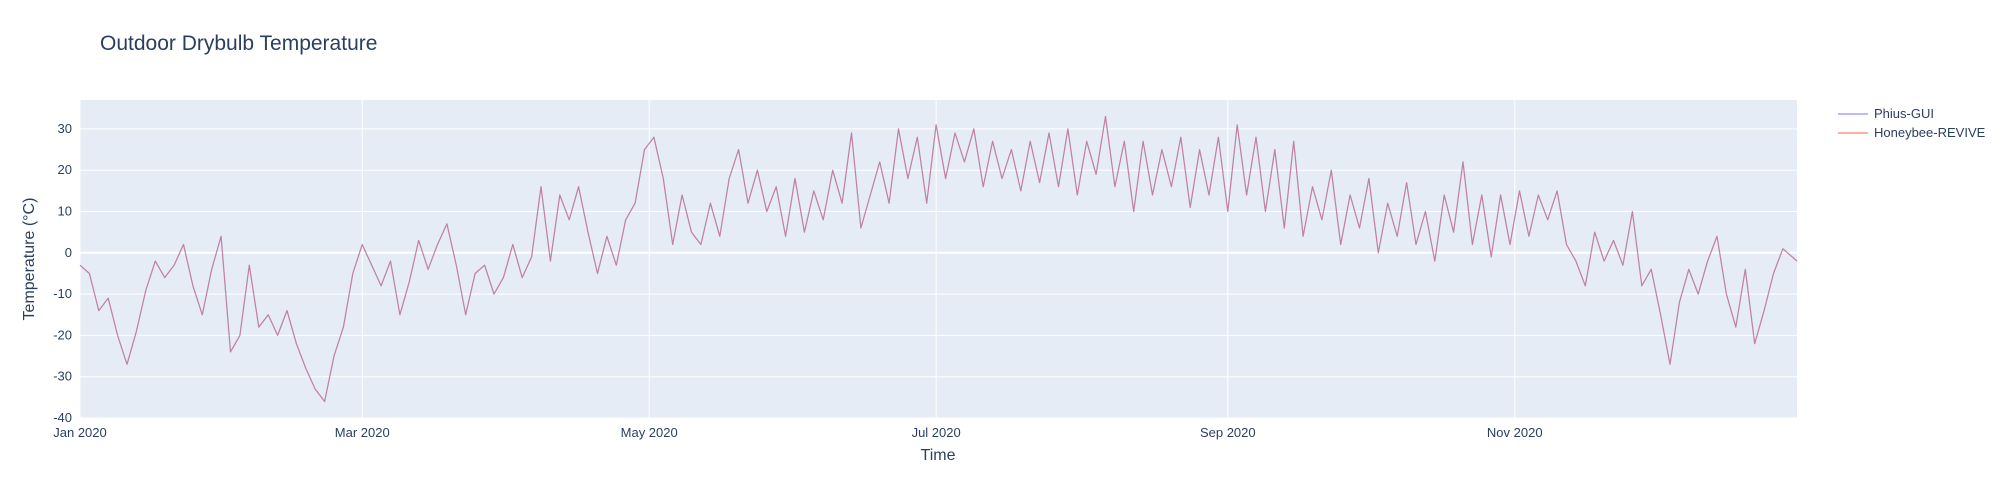  Describe the element at coordinates (936, 432) in the screenshot. I see `x-tick-label: Jul 2020` at that location.